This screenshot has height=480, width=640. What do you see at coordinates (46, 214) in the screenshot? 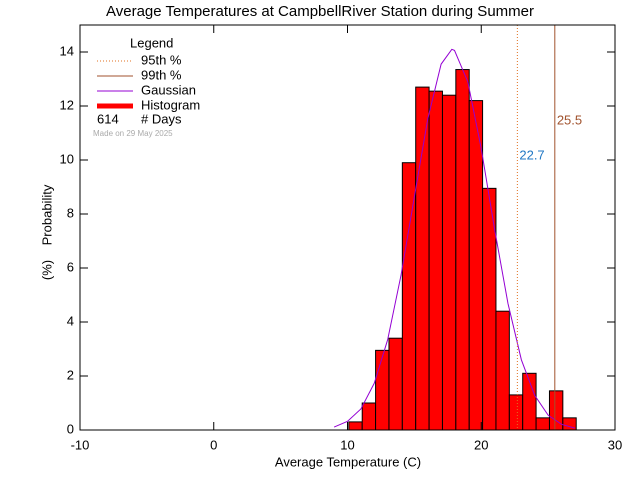
I see `y-axis-label: Probability` at bounding box center [46, 214].